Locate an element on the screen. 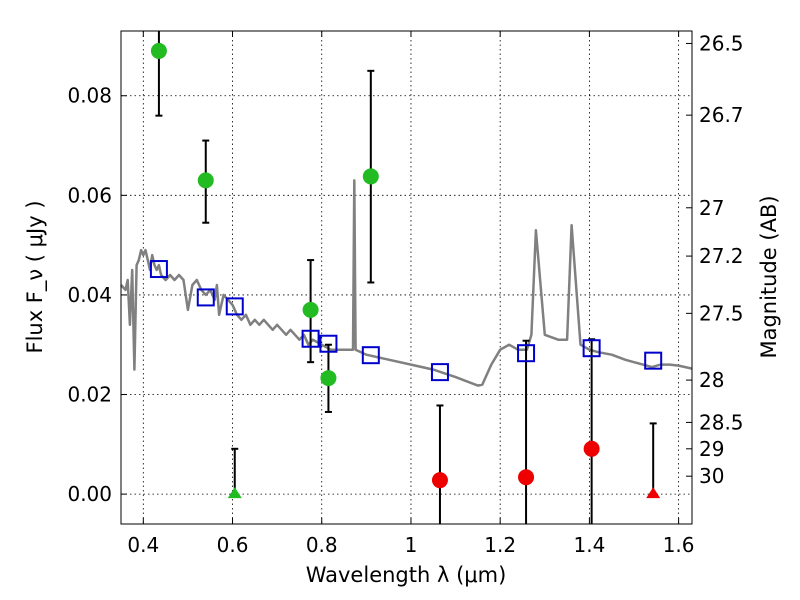 Image resolution: width=800 pixels, height=600 pixels. x-tick-label: 0.4 is located at coordinates (143, 545).